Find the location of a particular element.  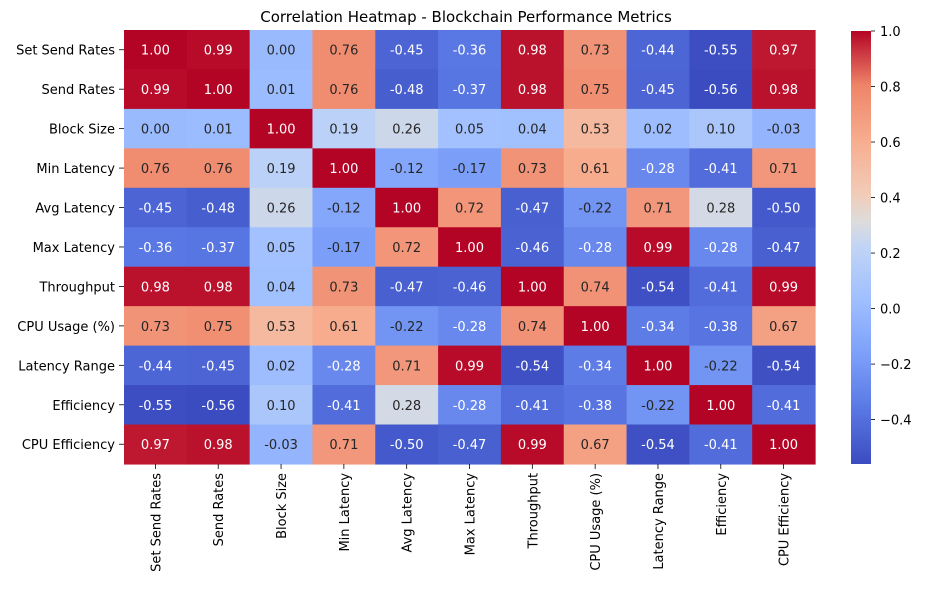

cell-value-label: 0.99 is located at coordinates (218, 51).